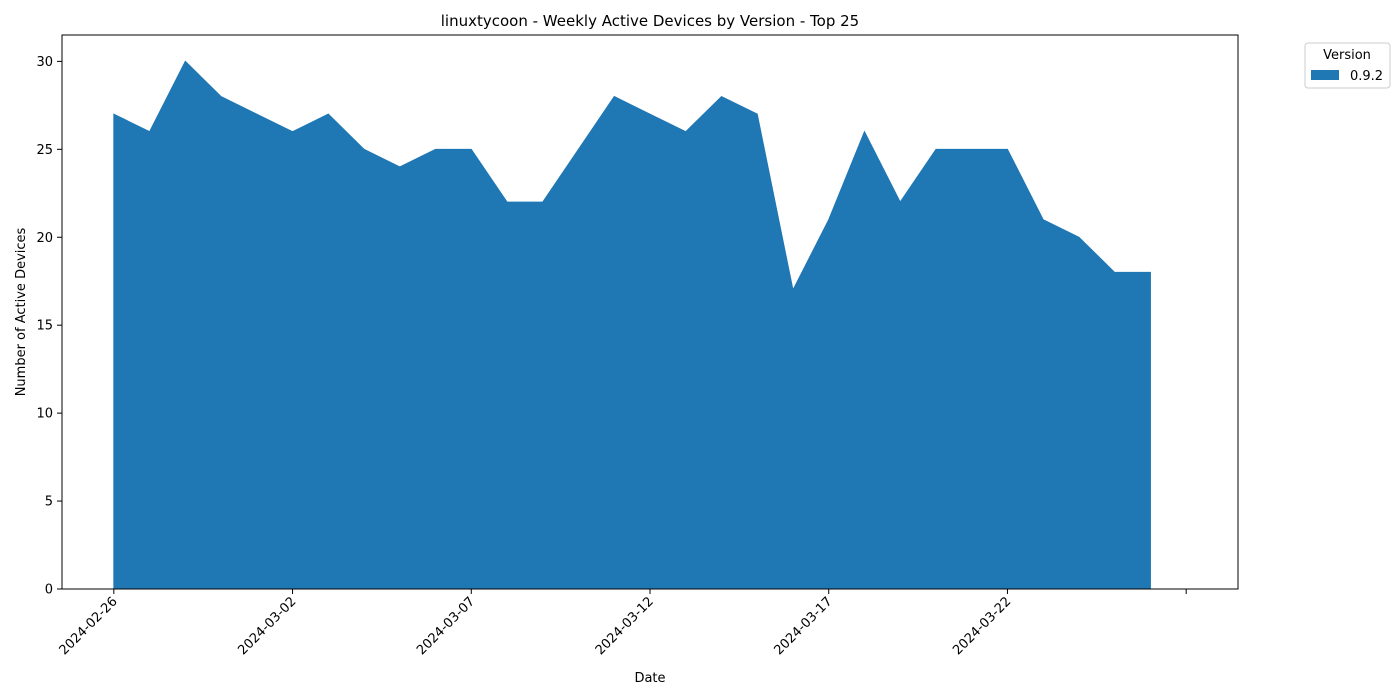 This screenshot has width=1400, height=700. What do you see at coordinates (44, 238) in the screenshot?
I see `y-tick-label: 20` at bounding box center [44, 238].